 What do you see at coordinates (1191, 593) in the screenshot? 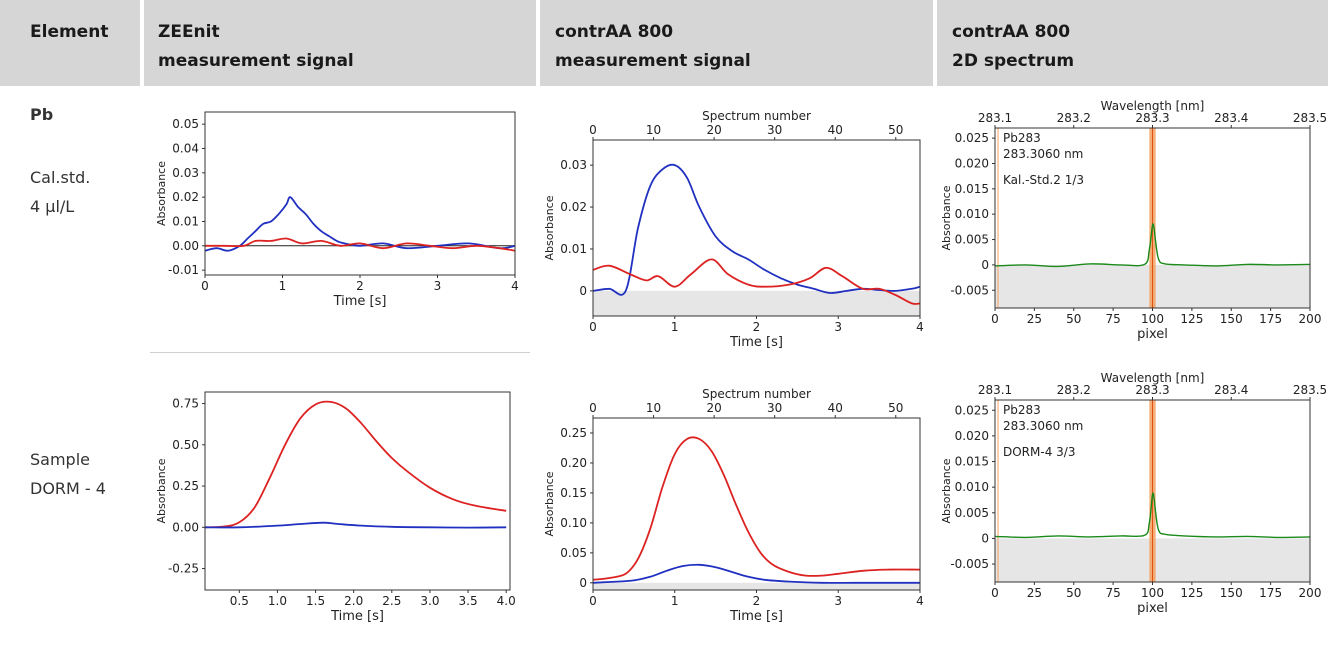
I see `x-tick-label: 125` at bounding box center [1191, 593].